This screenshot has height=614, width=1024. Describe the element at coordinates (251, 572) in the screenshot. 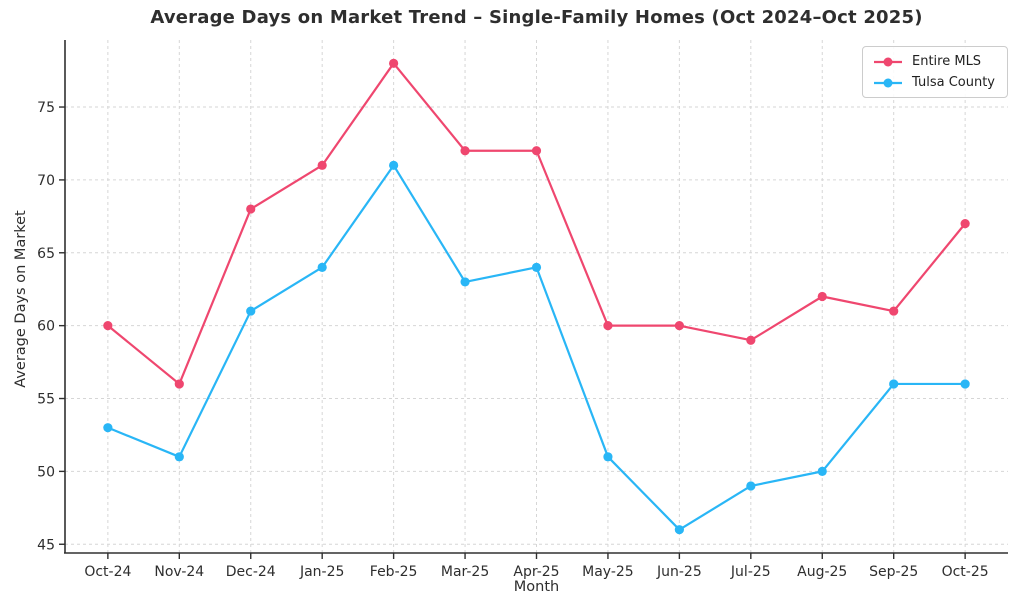

I see `x-tick-label-Dec-24: Dec-24` at that location.